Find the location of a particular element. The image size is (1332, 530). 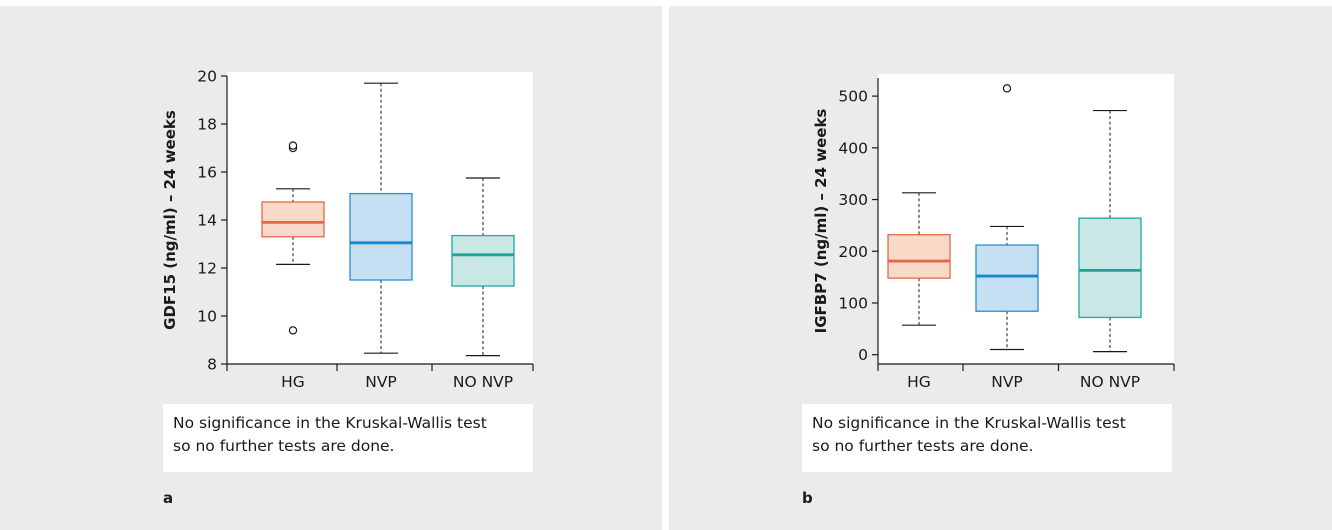

y-tick-label: 400 is located at coordinates (853, 148).